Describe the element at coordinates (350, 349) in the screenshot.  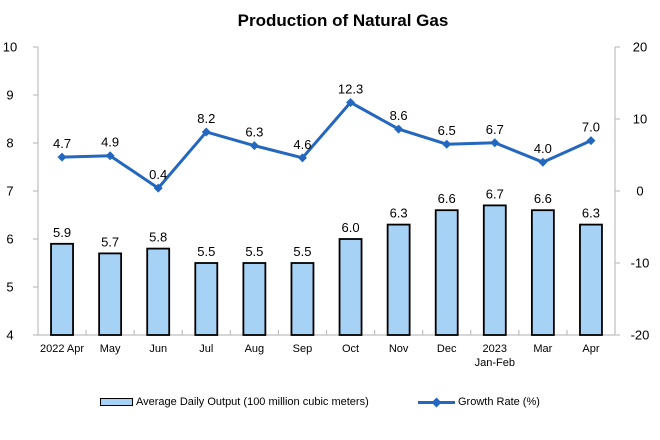
I see `x-axis-label: Oct` at that location.